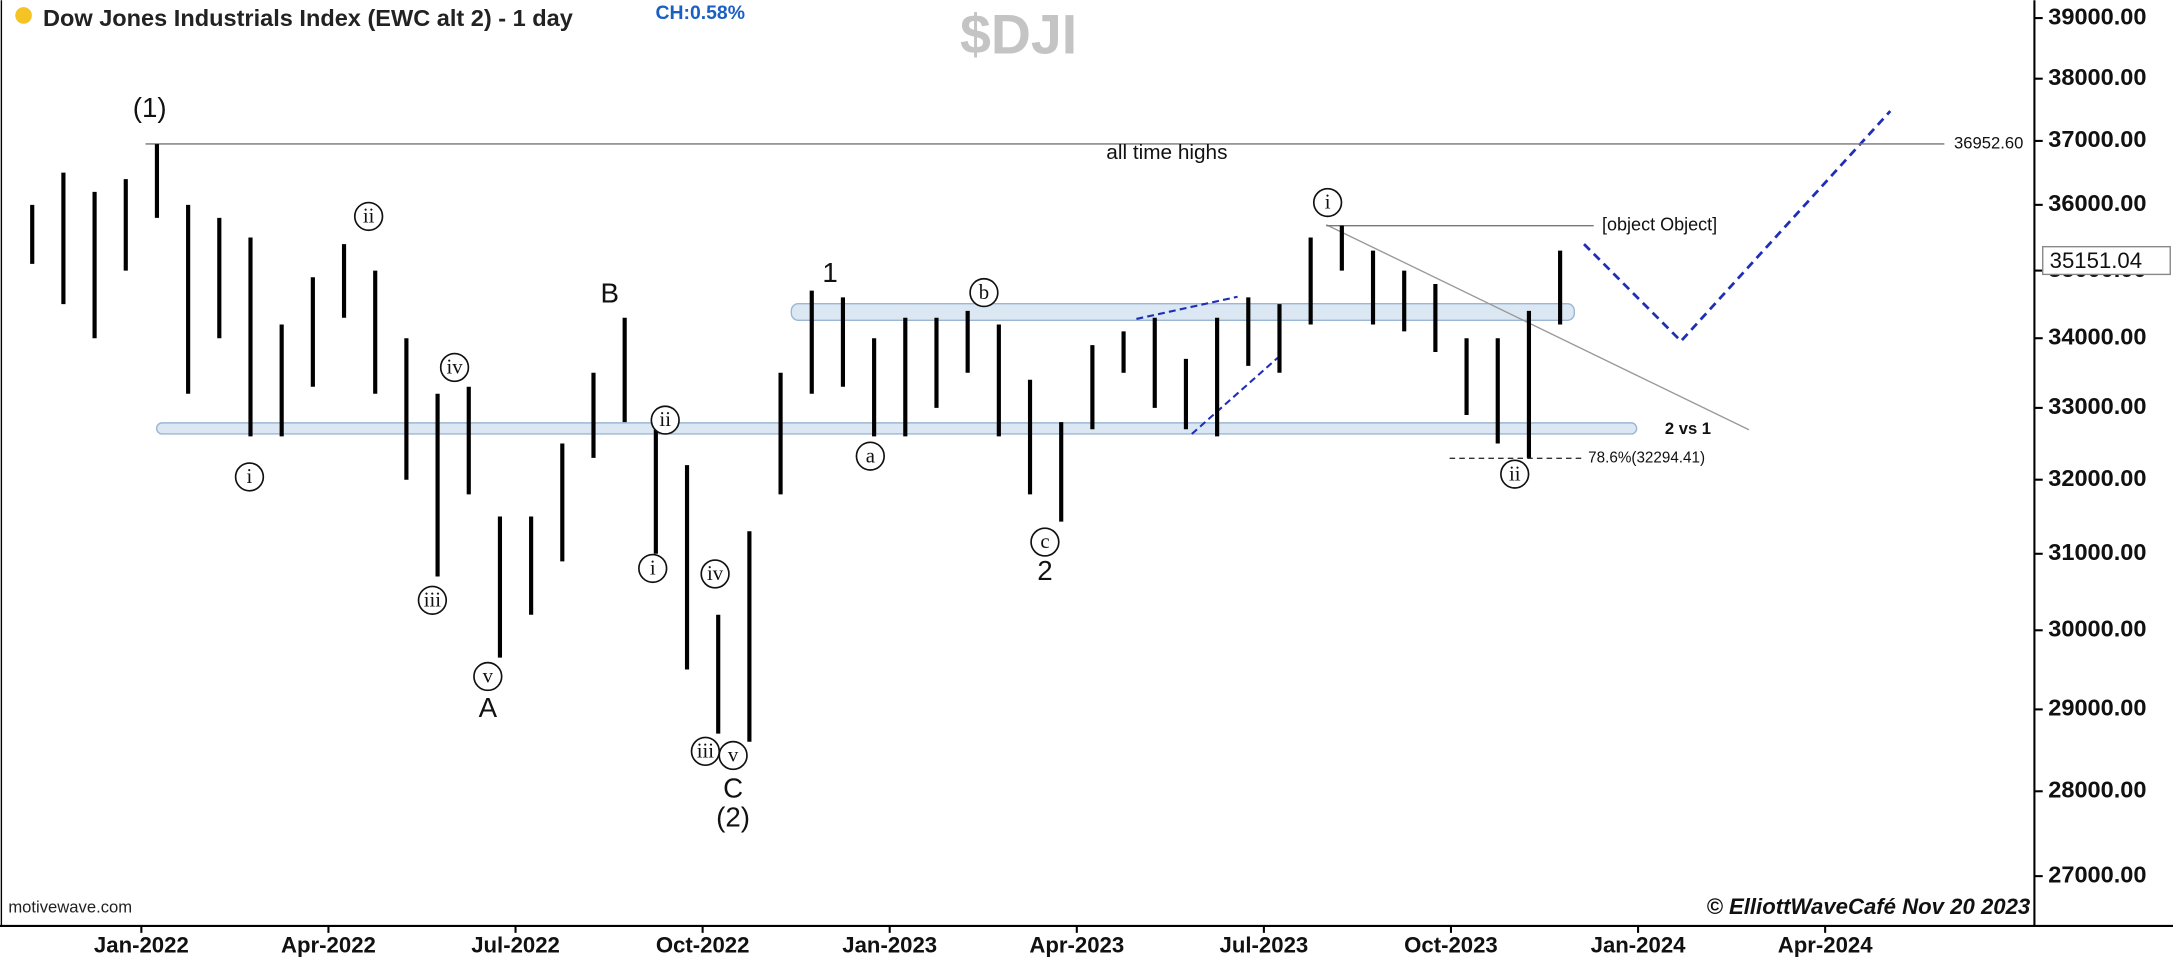  Describe the element at coordinates (733, 817) in the screenshot. I see `wave-label: (2)` at that location.